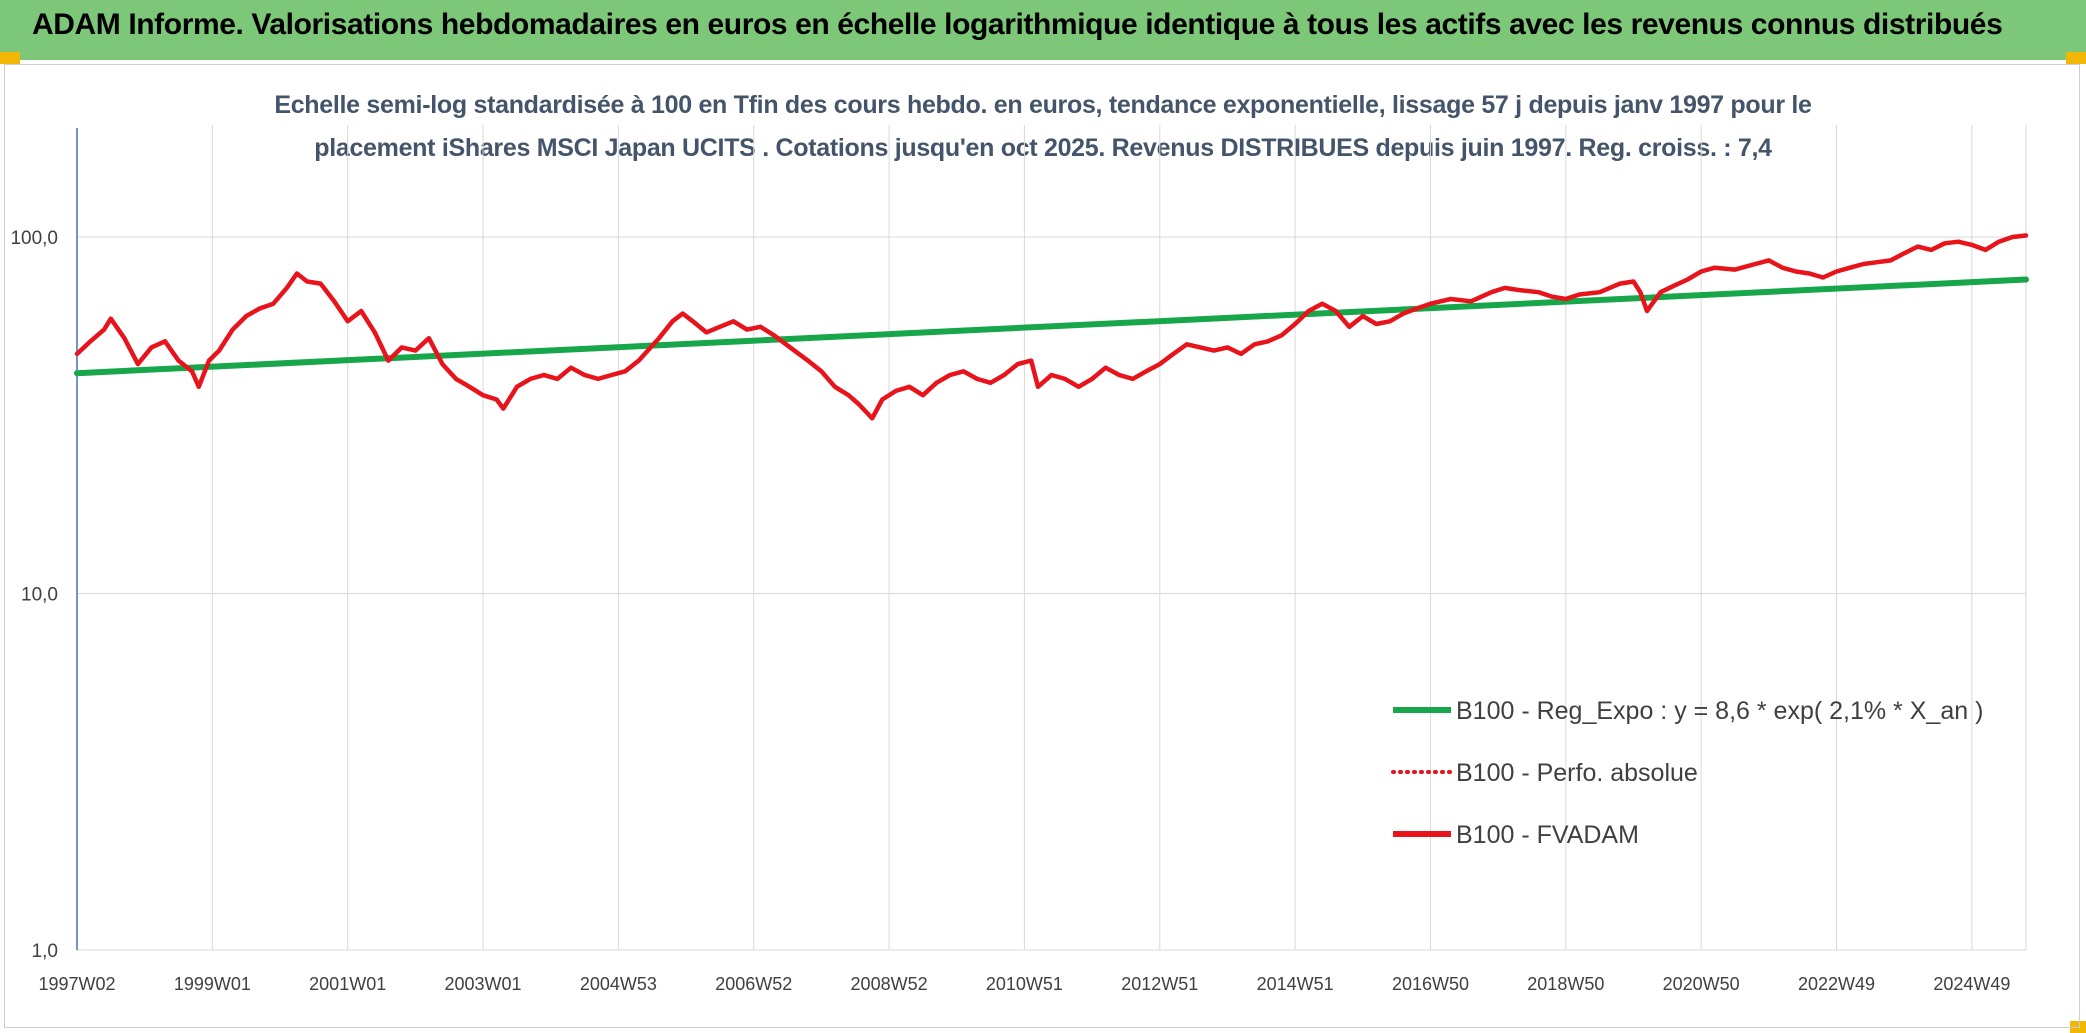  I want to click on y-axis-tick-labels: 100,0 10,0 1,0, so click(34, 595).